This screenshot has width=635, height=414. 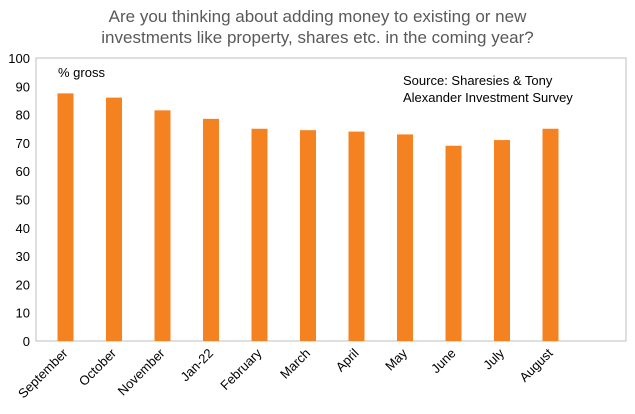 What do you see at coordinates (443, 361) in the screenshot?
I see `x-tick-label: June` at bounding box center [443, 361].